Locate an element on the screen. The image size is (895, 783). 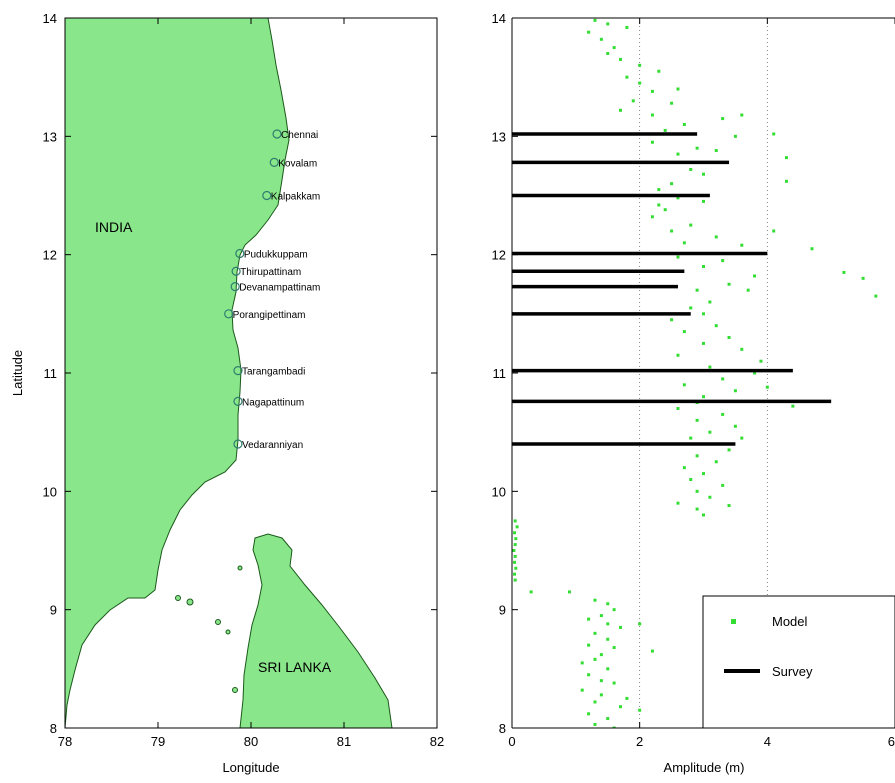
map-y-tick-label: 12 is located at coordinates (50, 255).